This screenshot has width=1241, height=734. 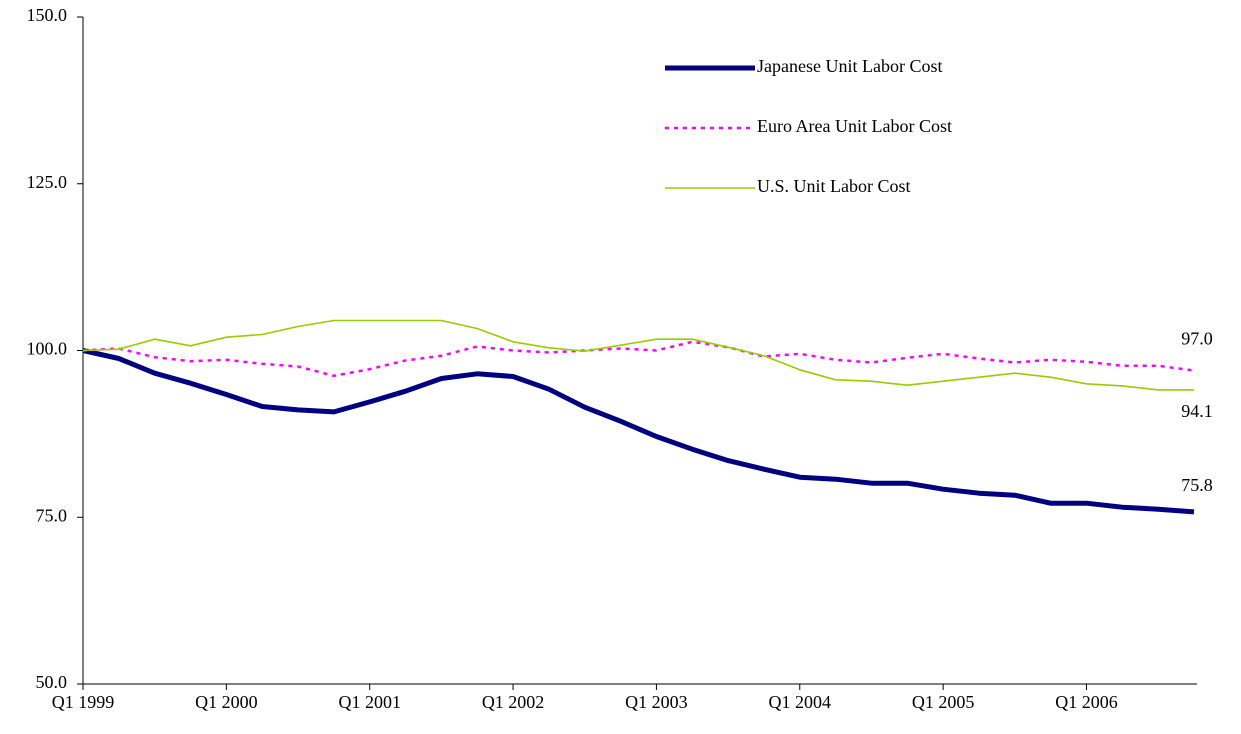 What do you see at coordinates (226, 702) in the screenshot?
I see `x-tick-label: Q1 2000` at bounding box center [226, 702].